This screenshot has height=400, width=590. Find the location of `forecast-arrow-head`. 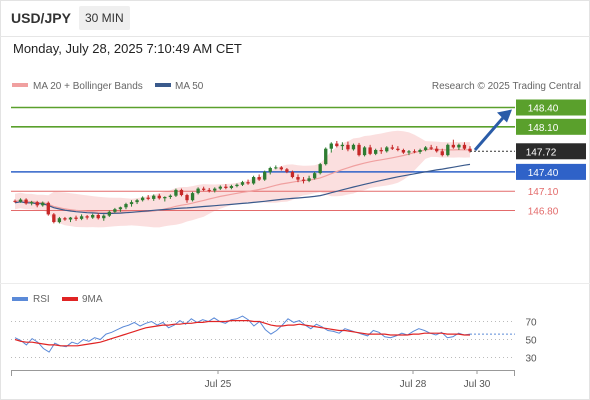

forecast-arrow-head is located at coordinates (504, 116).